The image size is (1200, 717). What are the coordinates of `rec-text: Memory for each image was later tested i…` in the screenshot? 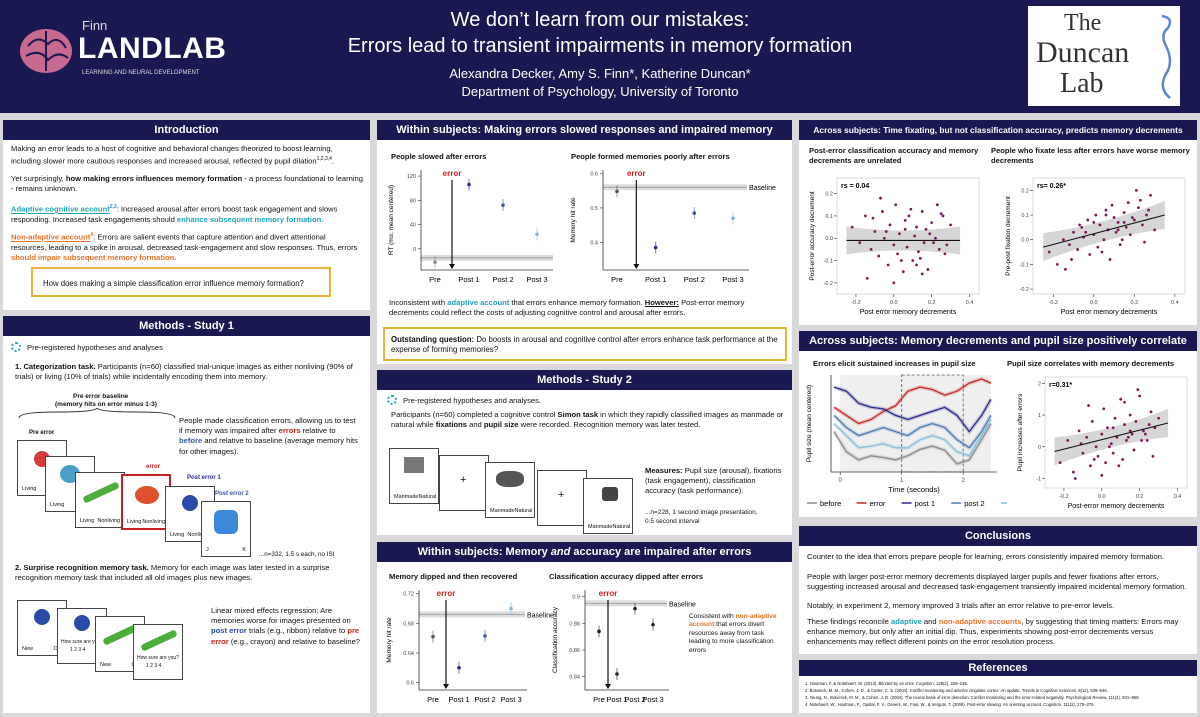 It's located at (172, 573).